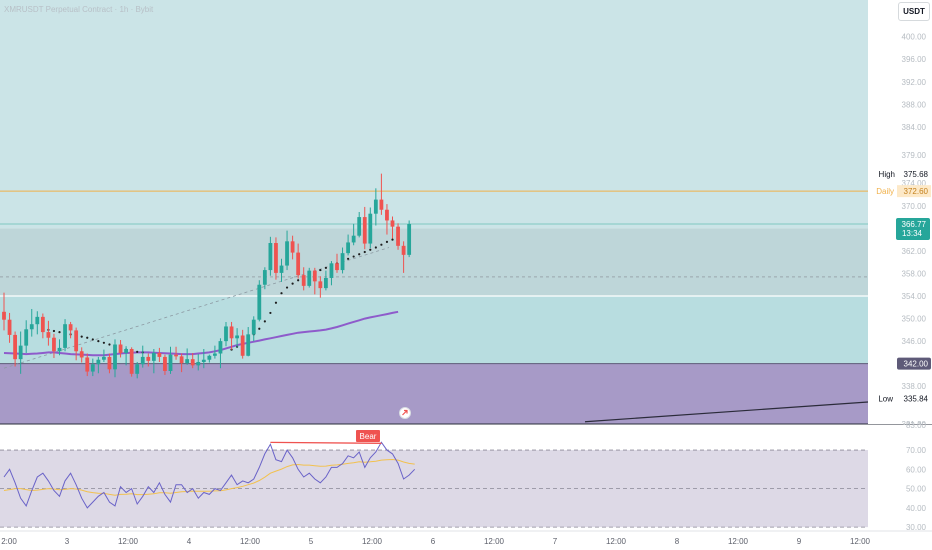  I want to click on rsi-axis: 83.00 70.00 60.00 50.00 40.00 30.00, so click(900, 476).